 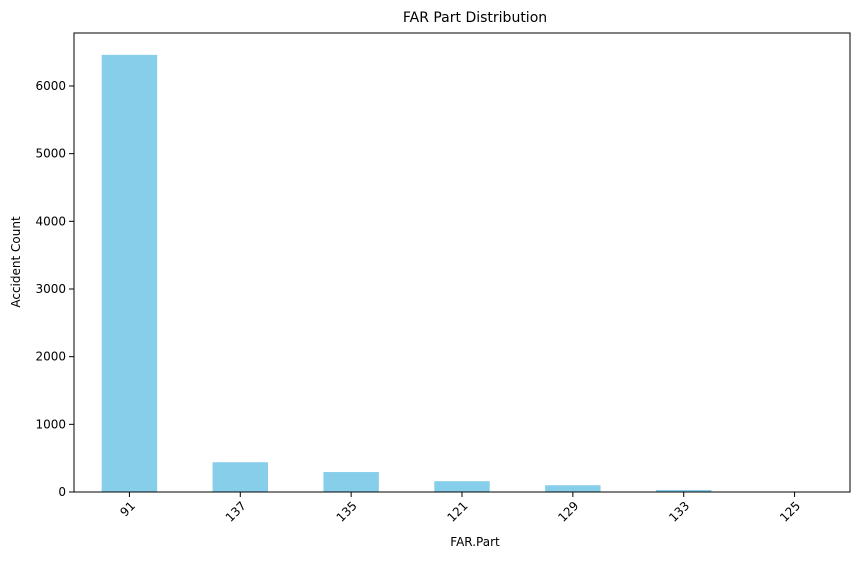 I want to click on y-tick-label: 0, so click(x=62, y=492).